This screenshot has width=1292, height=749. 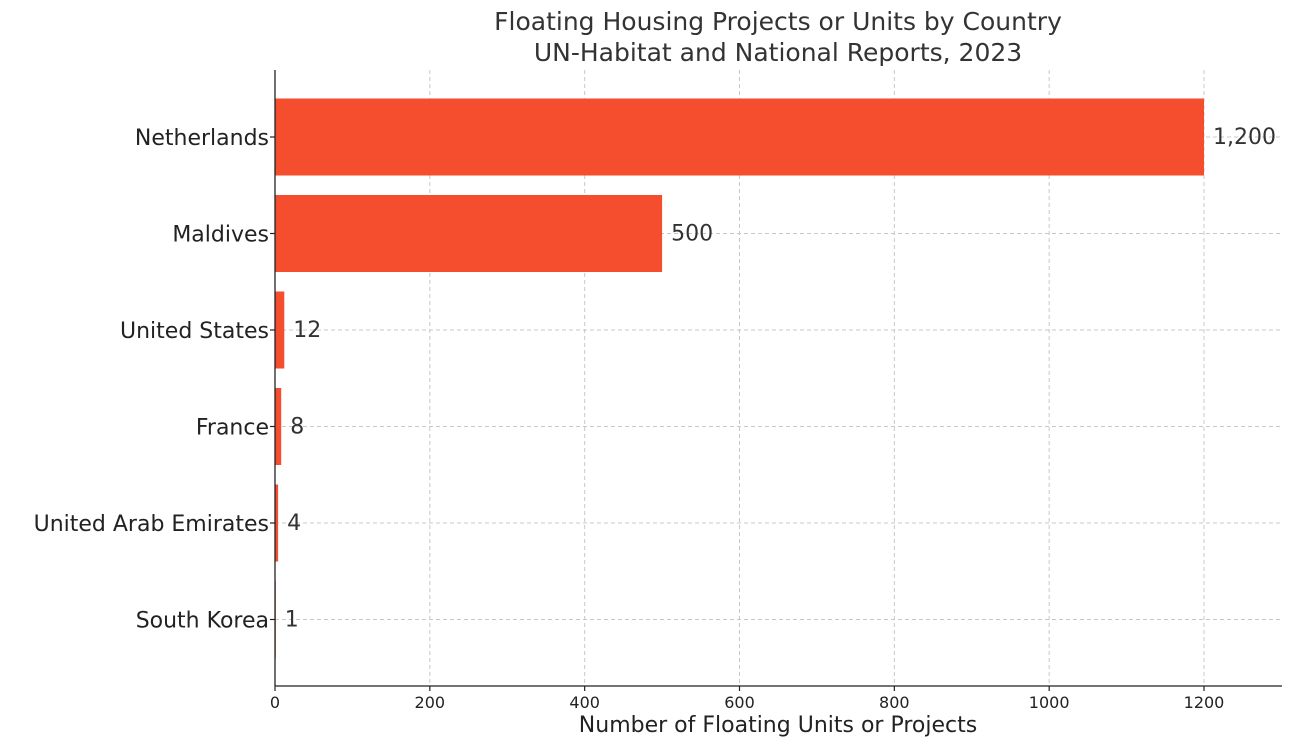 I want to click on value-label: 1, so click(x=292, y=620).